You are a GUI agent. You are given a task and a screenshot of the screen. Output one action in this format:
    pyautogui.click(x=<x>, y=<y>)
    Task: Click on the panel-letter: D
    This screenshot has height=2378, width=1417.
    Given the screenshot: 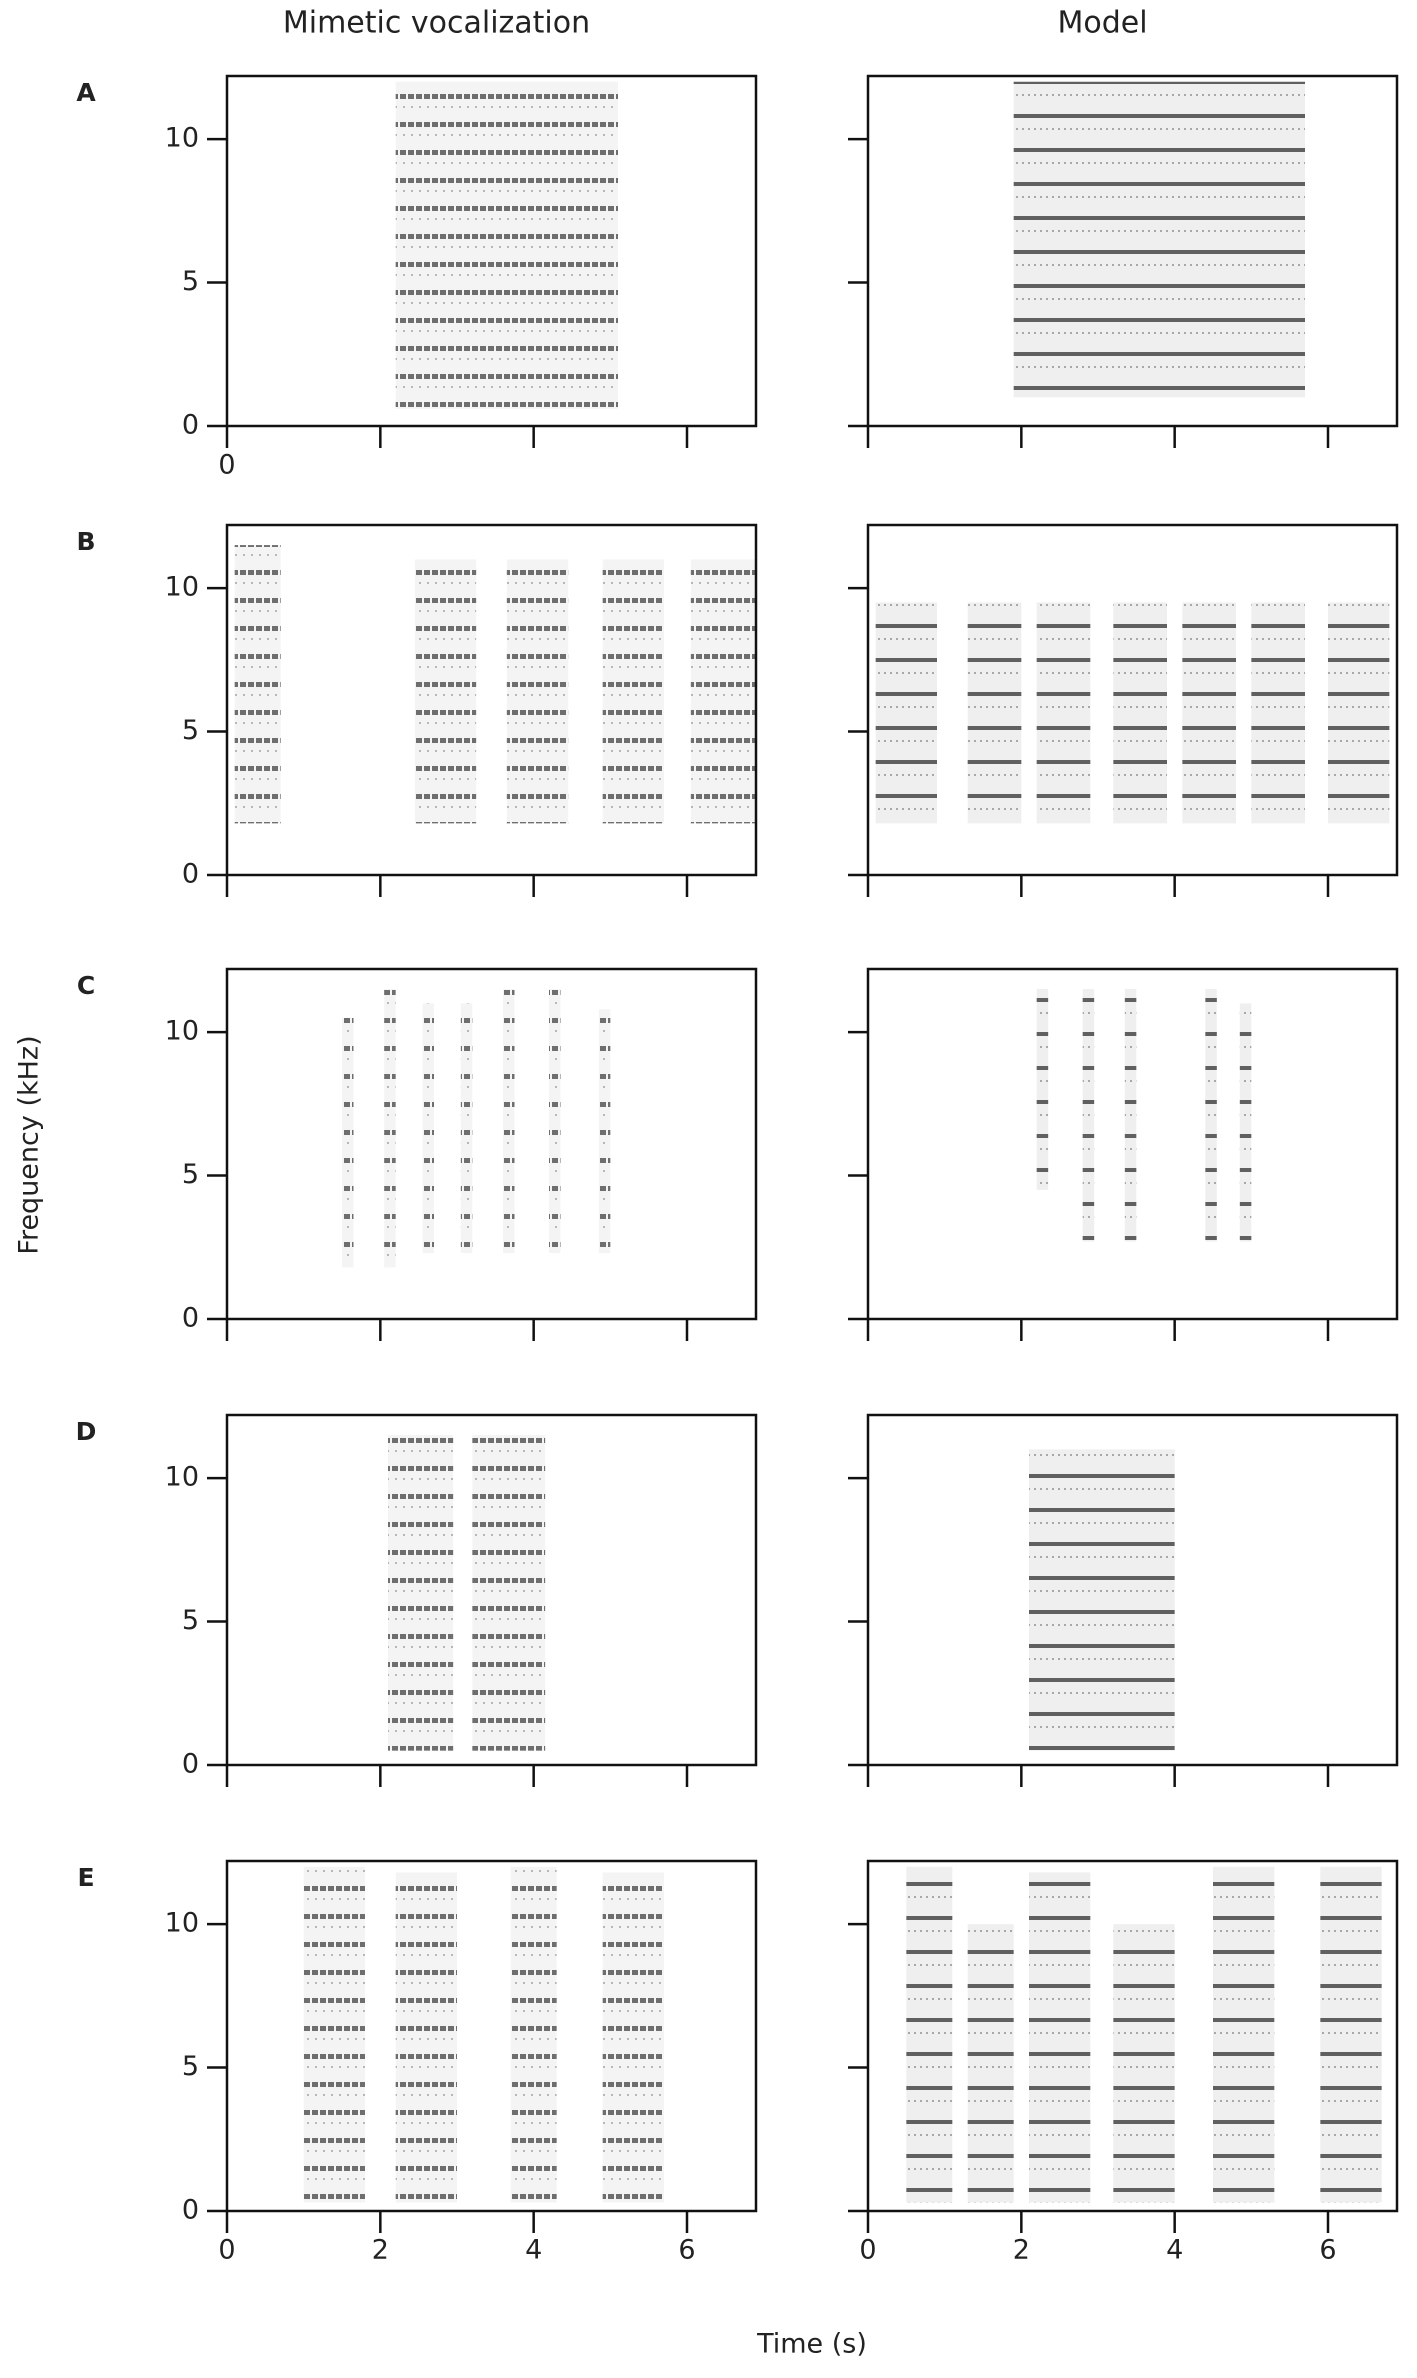 What is the action you would take?
    pyautogui.click(x=86, y=1431)
    